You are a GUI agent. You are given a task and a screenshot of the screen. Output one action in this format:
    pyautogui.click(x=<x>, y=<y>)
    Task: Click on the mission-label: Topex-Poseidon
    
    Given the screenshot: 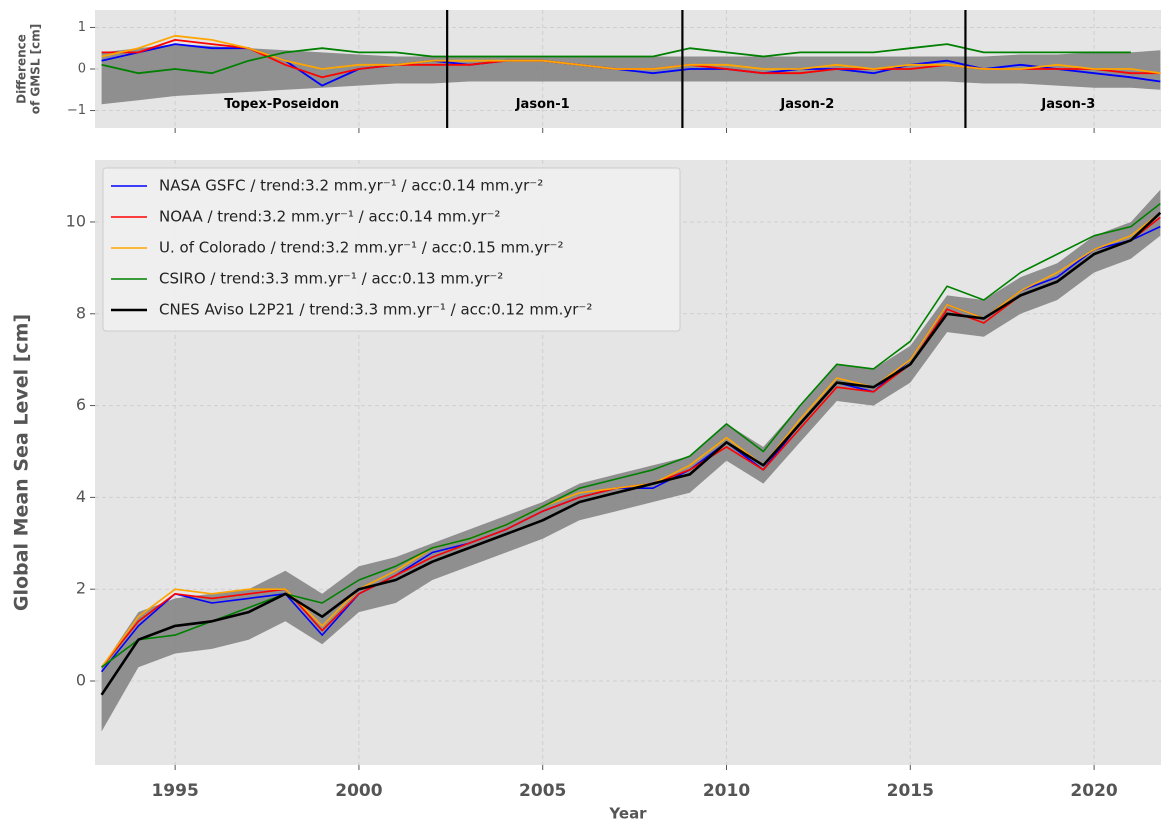 What is the action you would take?
    pyautogui.click(x=281, y=104)
    